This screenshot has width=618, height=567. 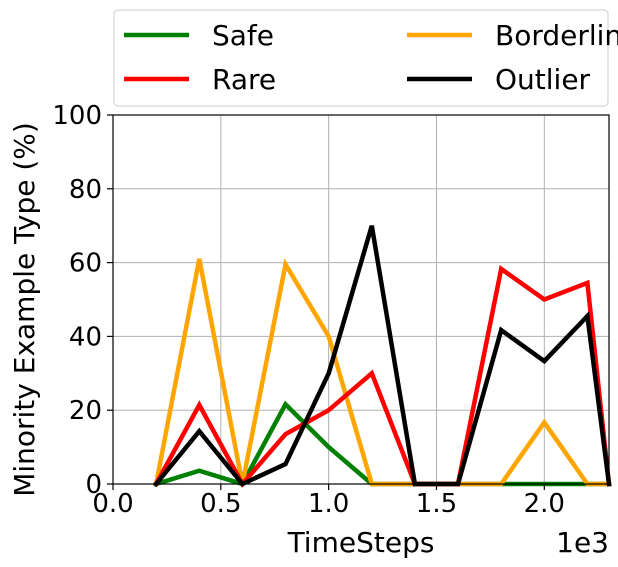 I want to click on legend-label-outlier: Outlier, so click(x=543, y=79).